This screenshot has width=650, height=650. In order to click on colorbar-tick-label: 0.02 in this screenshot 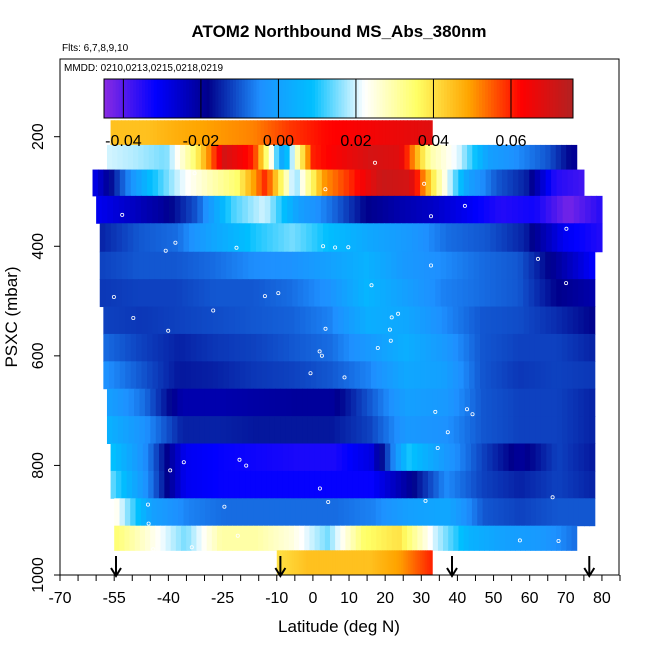, I will do `click(355, 141)`.